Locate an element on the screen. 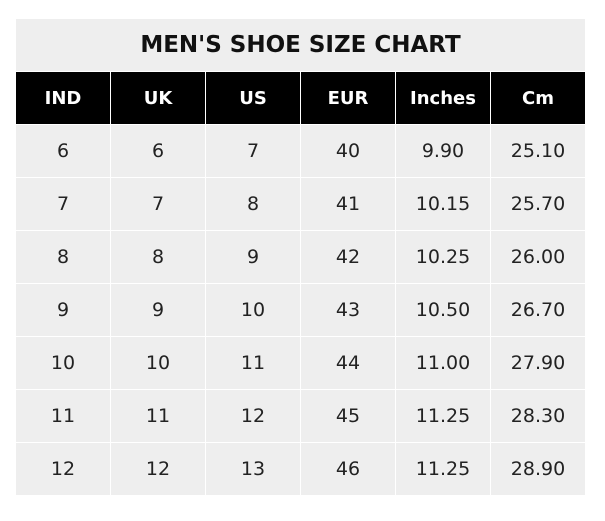 This screenshot has height=521, width=605. table-cell: 11.00 is located at coordinates (443, 363).